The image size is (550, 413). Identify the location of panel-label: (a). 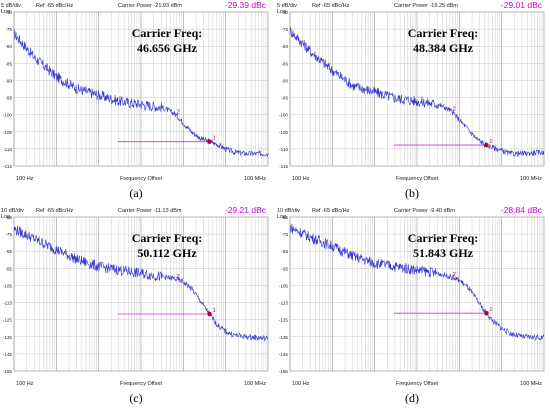
(136, 193).